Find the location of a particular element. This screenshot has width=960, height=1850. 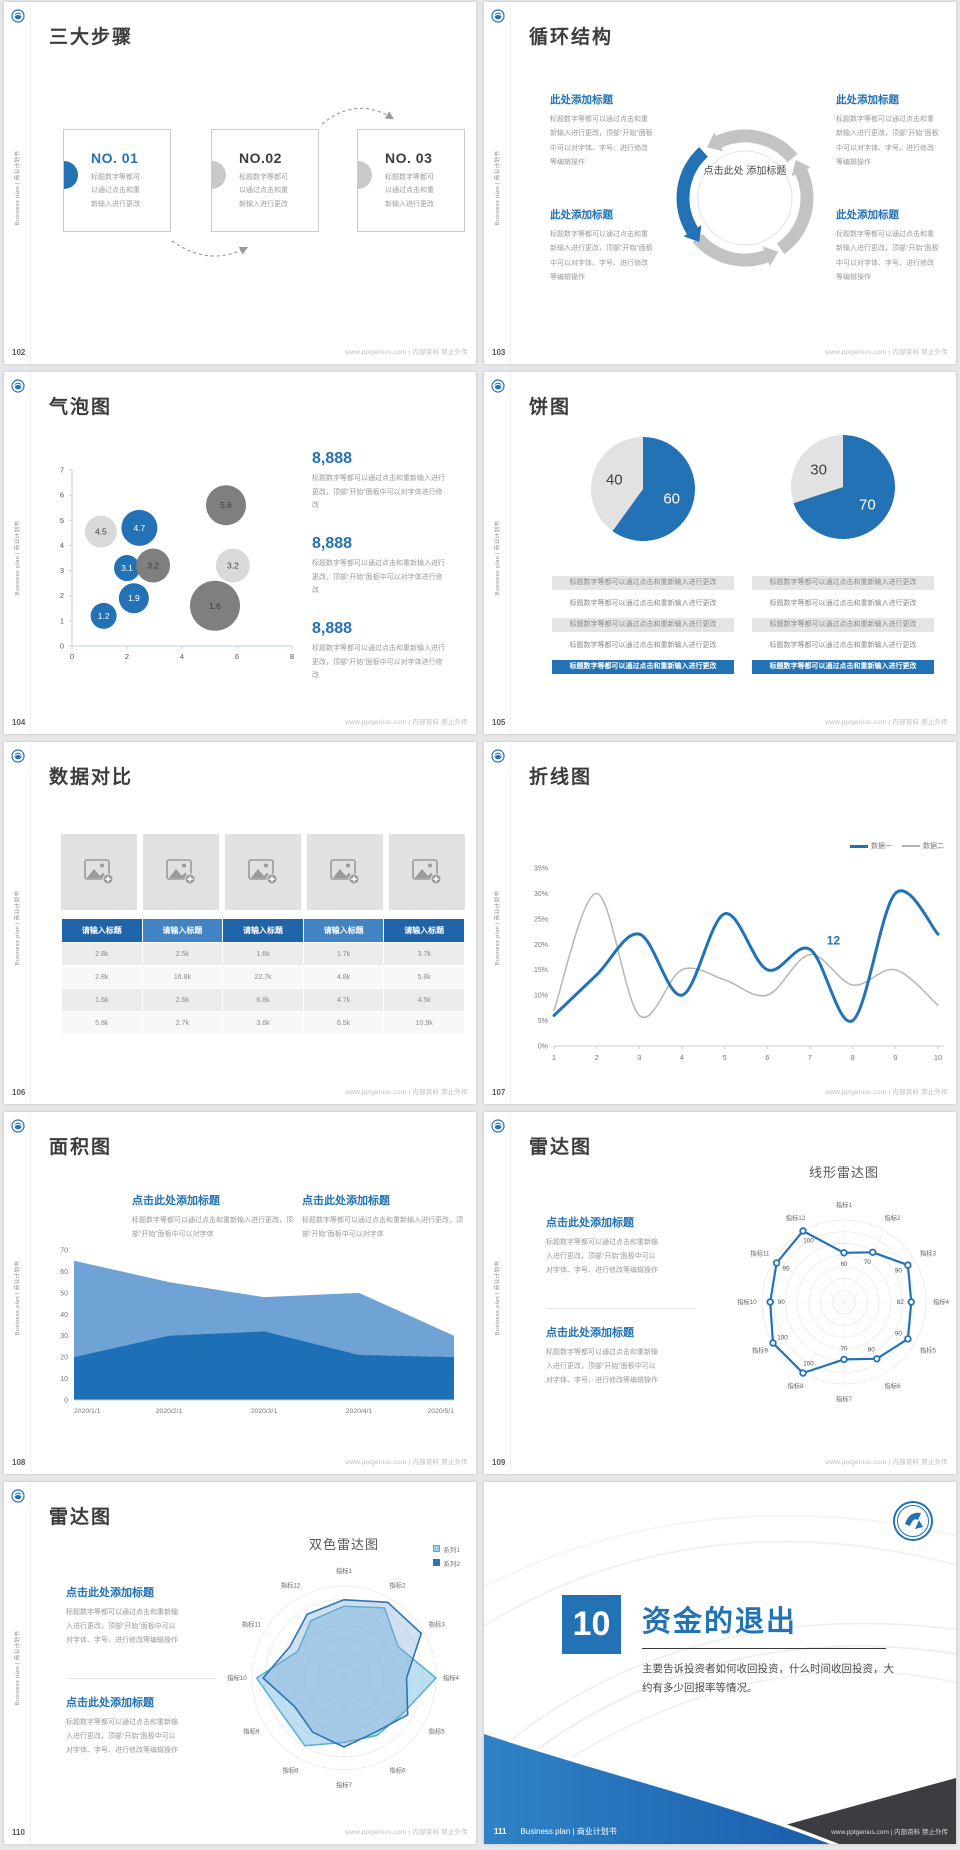

page-number: 106 is located at coordinates (19, 1092).